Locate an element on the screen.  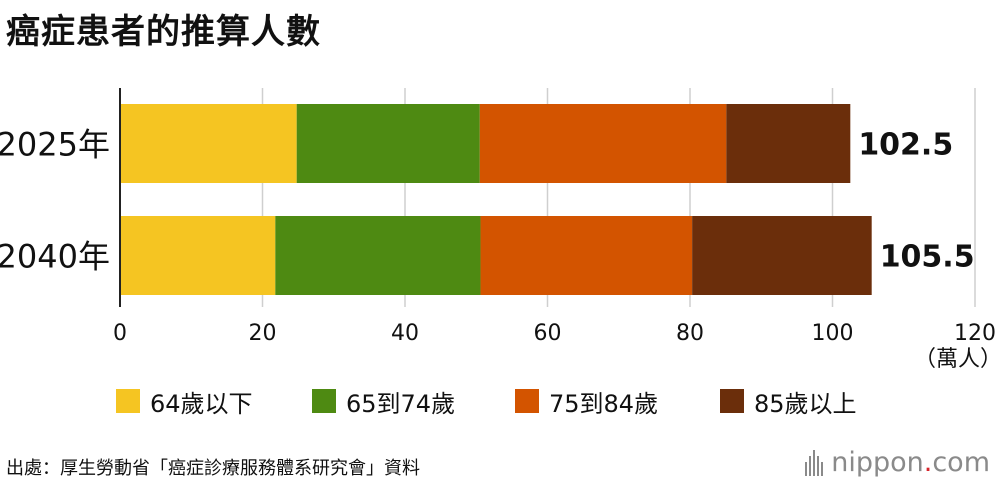
legend-item: 65到74歲 is located at coordinates (383, 401).